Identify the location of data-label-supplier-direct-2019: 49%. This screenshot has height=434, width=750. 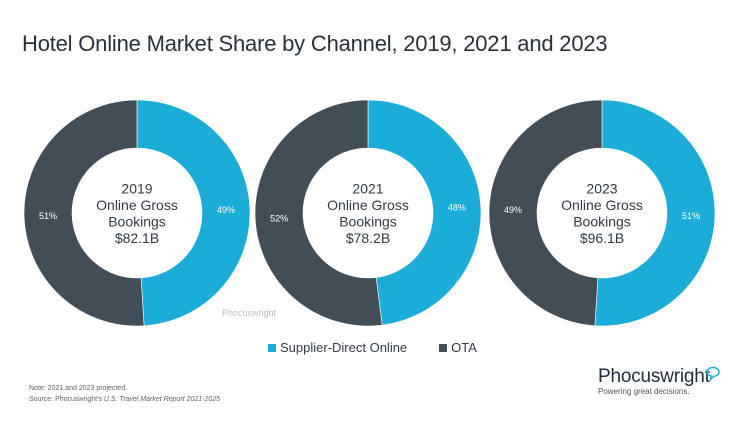
(226, 210).